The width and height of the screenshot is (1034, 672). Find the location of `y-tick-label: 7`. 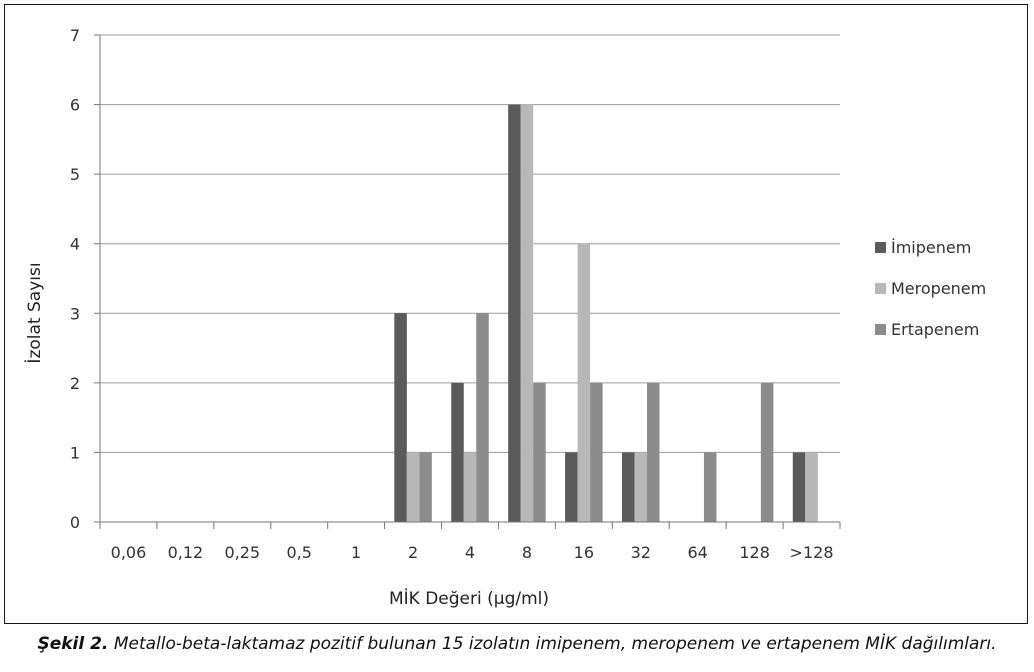

y-tick-label: 7 is located at coordinates (75, 35).